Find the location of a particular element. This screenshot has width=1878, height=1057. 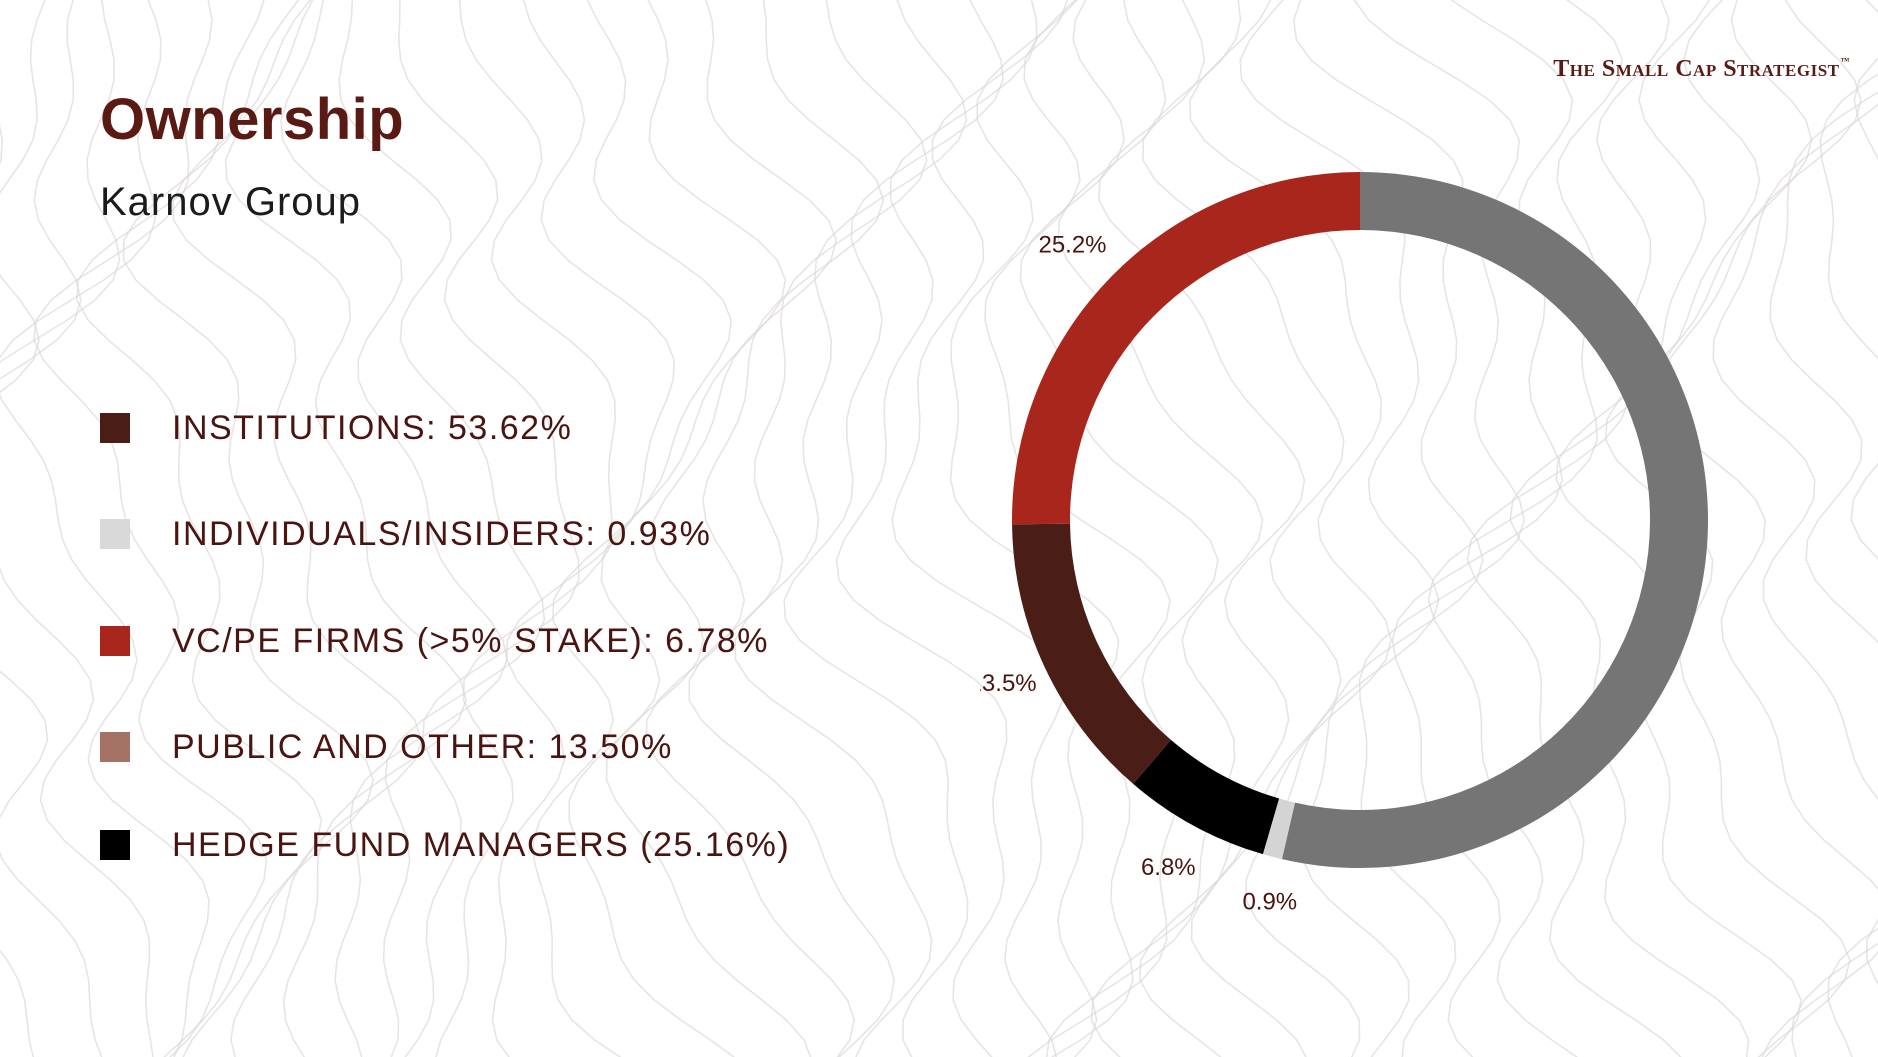

legend-item-institutions: INSTITUTIONS: 53.62% is located at coordinates (336, 428).